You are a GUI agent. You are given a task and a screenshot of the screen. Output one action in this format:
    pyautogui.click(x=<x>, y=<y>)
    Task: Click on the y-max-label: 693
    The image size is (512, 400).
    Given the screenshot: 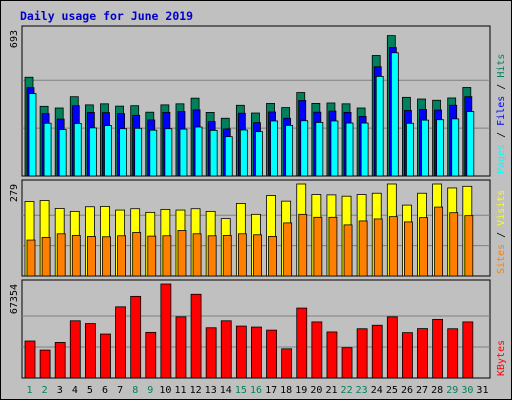 What is the action you would take?
    pyautogui.click(x=14, y=39)
    